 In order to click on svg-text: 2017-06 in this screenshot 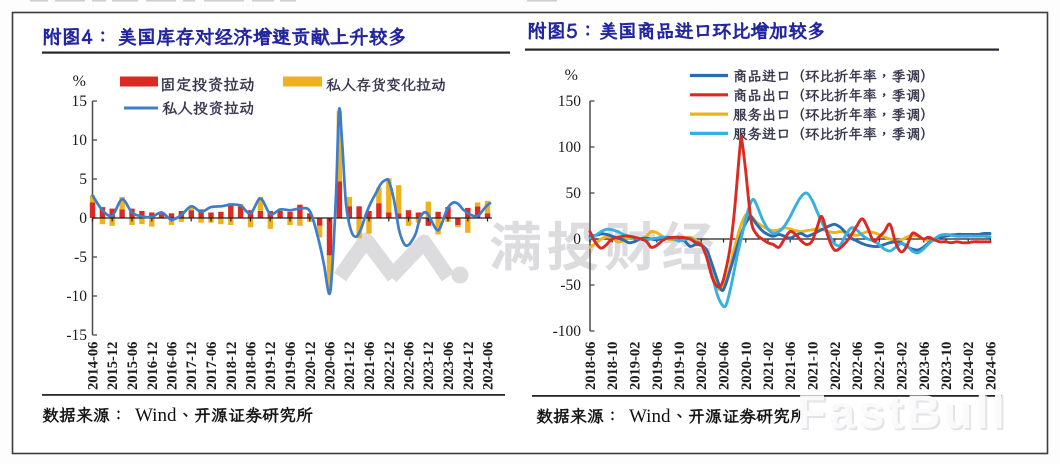, I will do `click(212, 366)`.